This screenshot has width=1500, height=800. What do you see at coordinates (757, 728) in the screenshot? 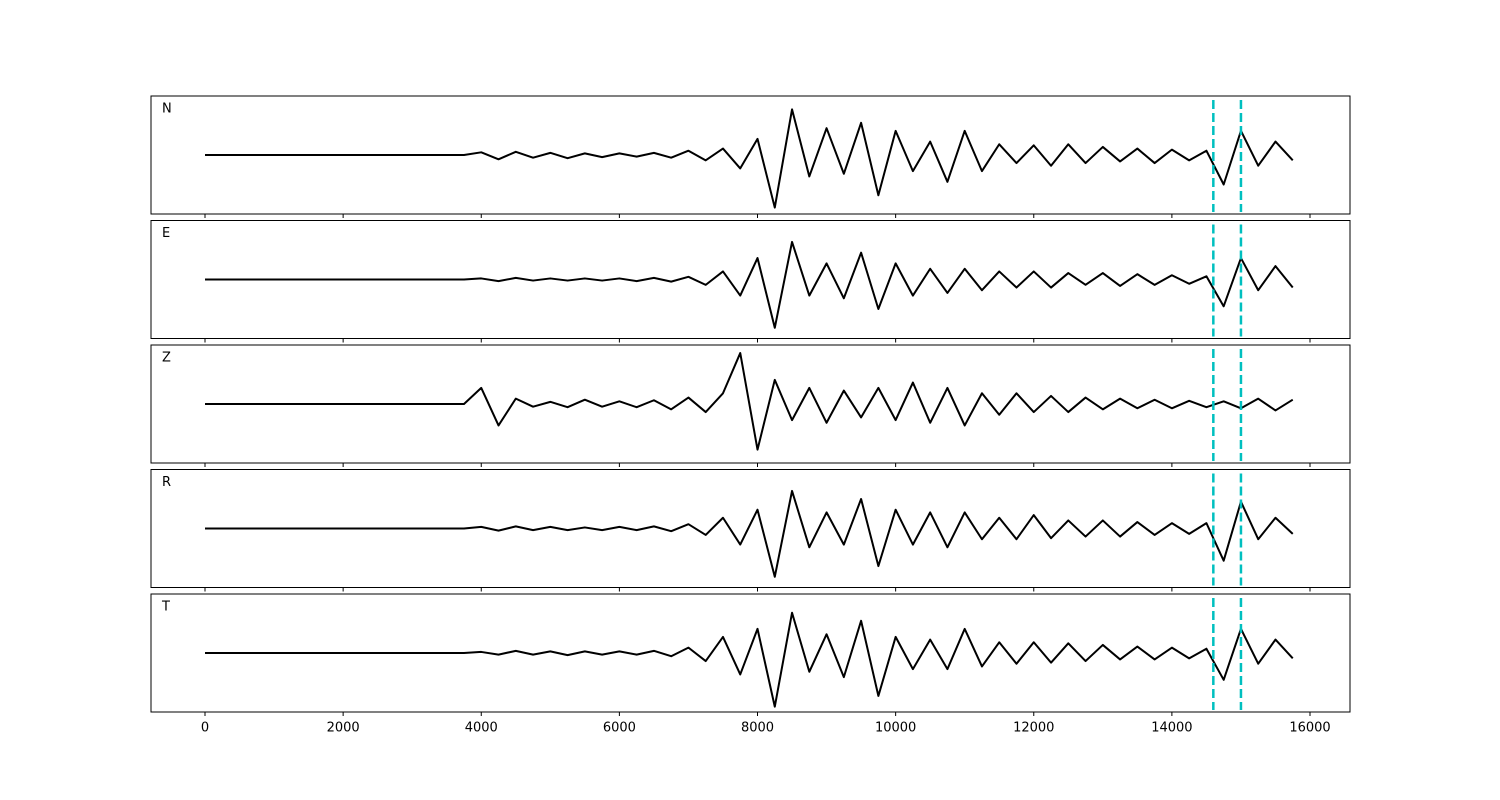
I see `x-tick-label: 8000` at bounding box center [757, 728].